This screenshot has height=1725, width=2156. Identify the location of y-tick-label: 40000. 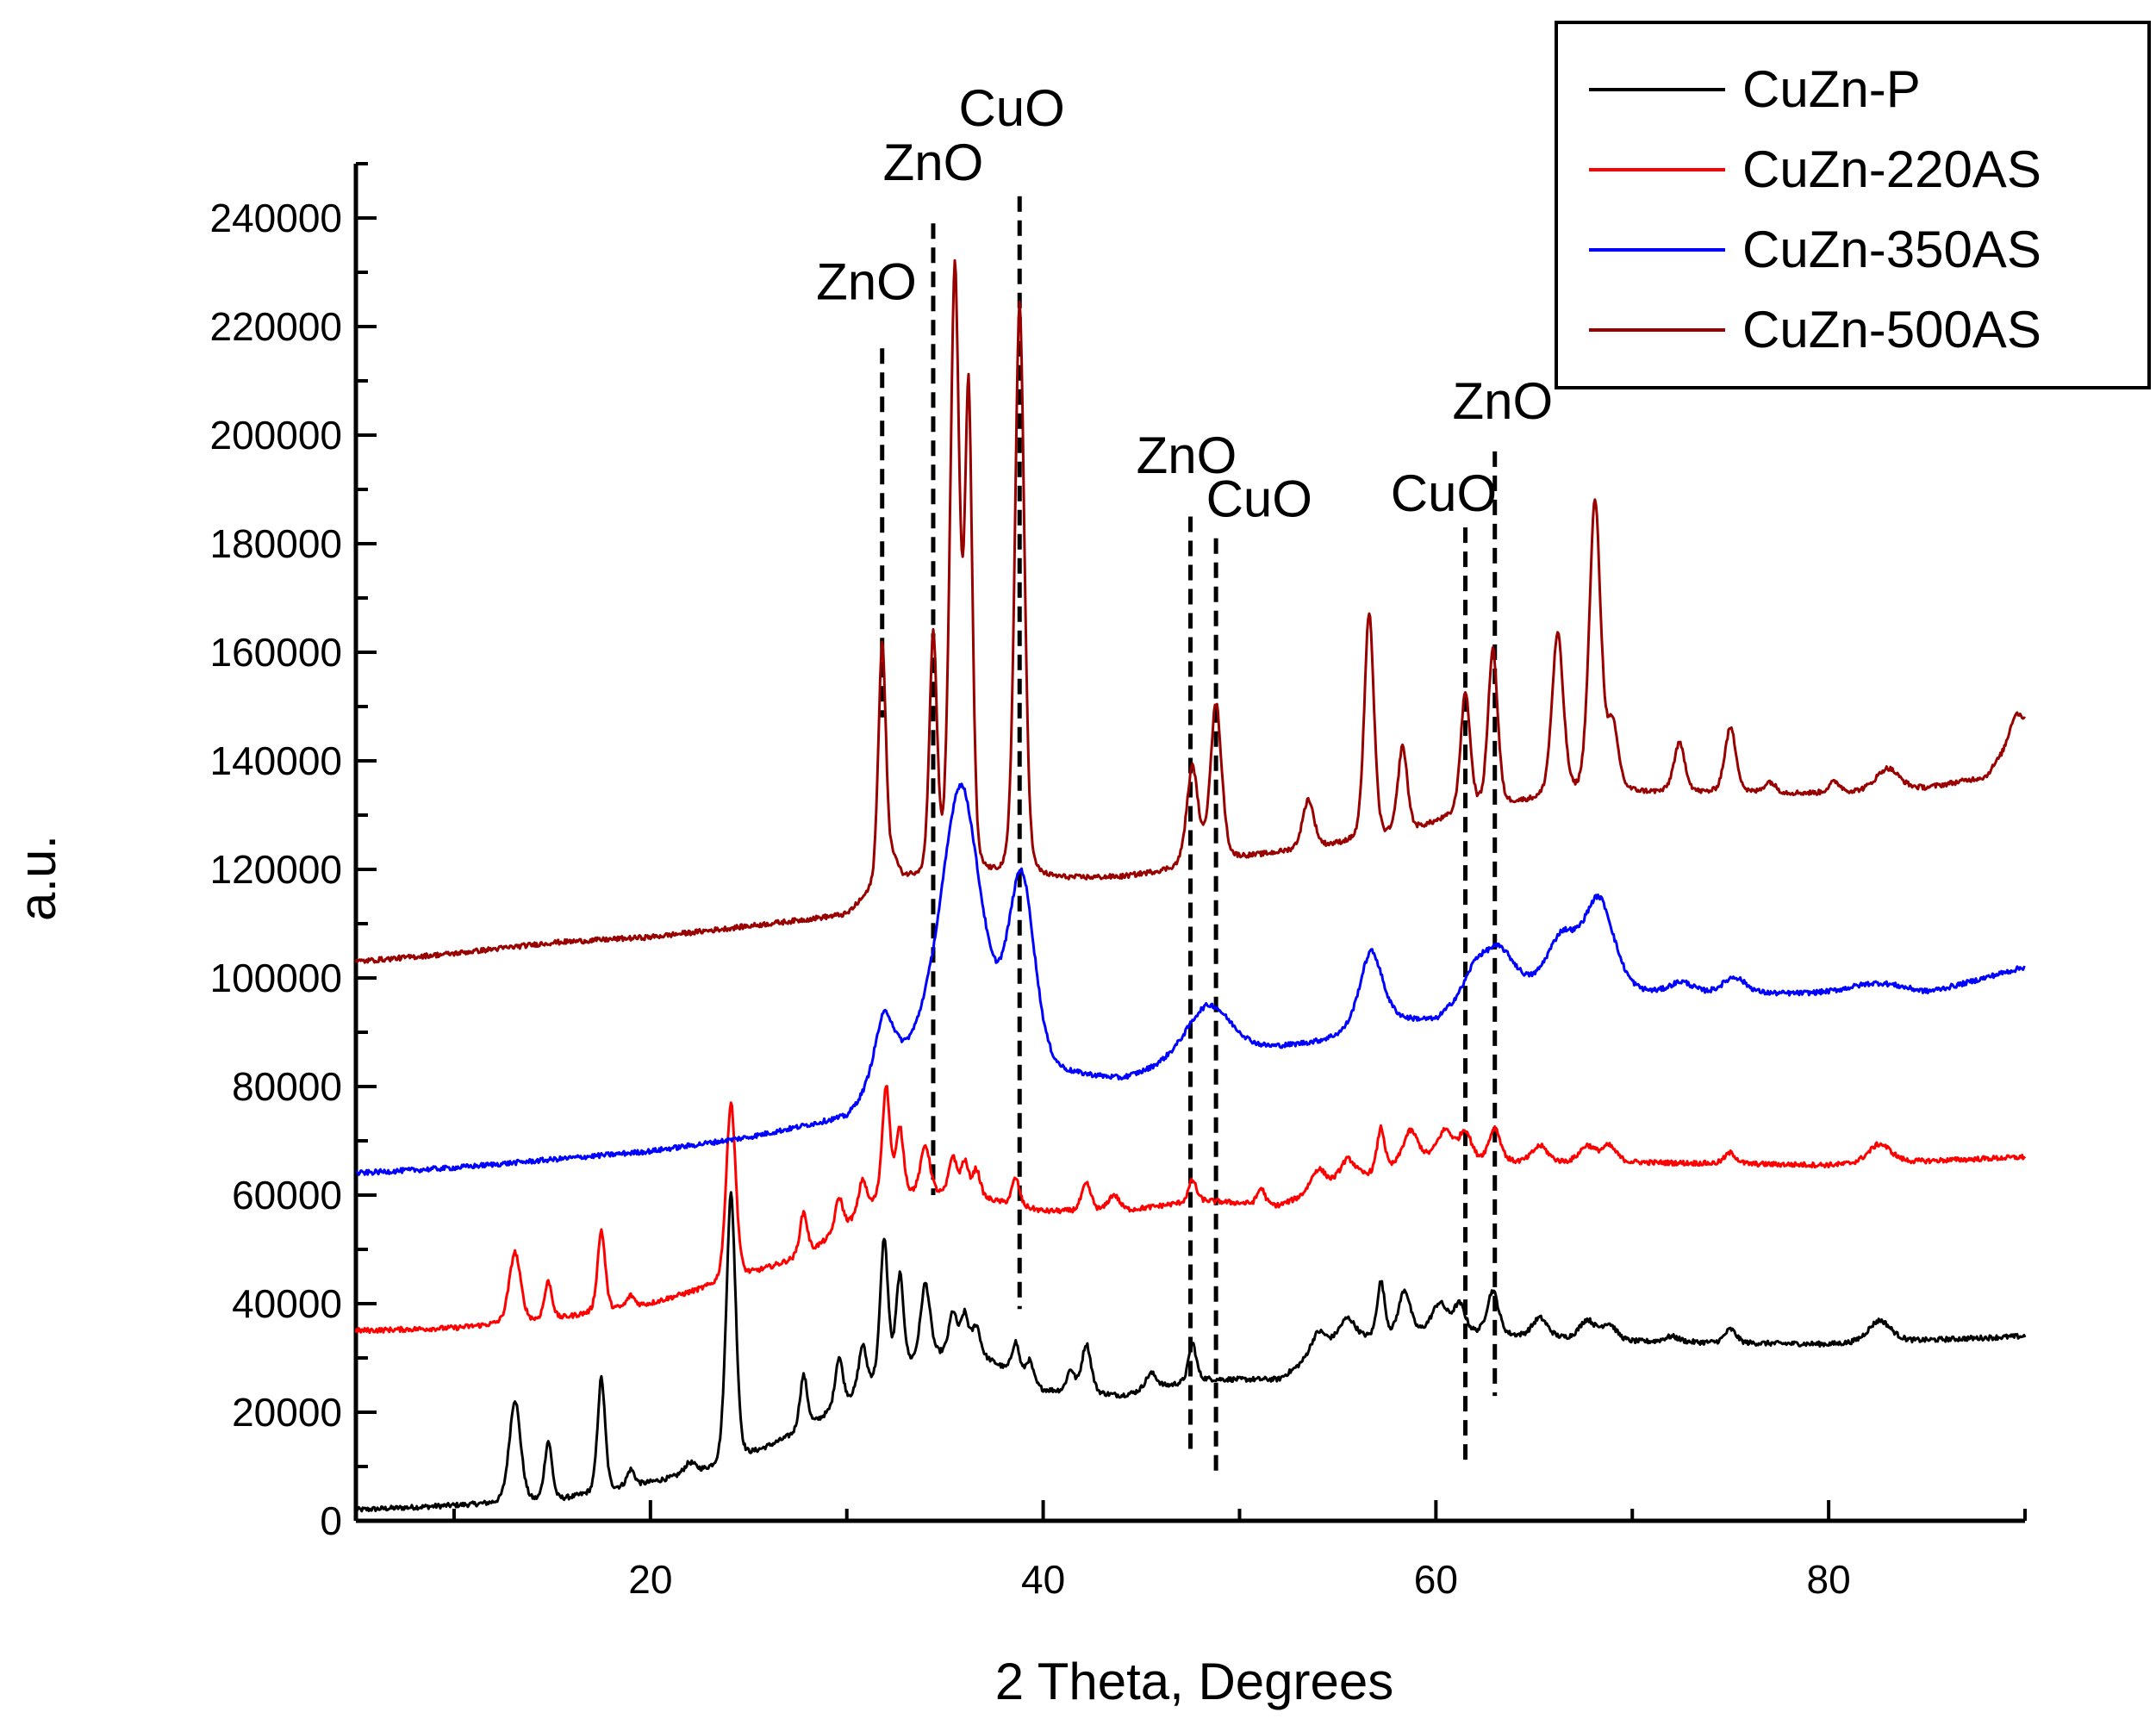
(287, 1303).